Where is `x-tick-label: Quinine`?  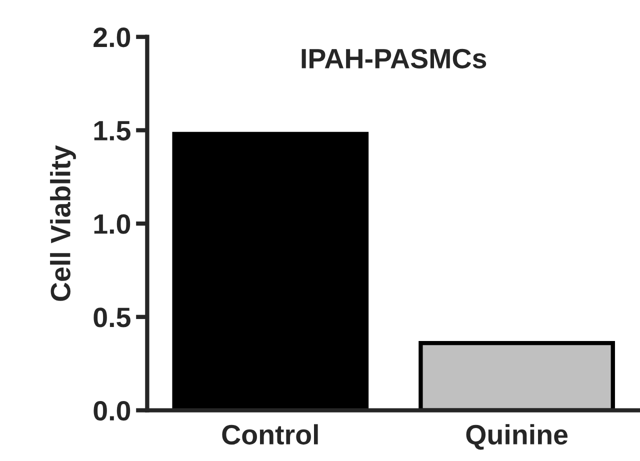 x-tick-label: Quinine is located at coordinates (517, 437).